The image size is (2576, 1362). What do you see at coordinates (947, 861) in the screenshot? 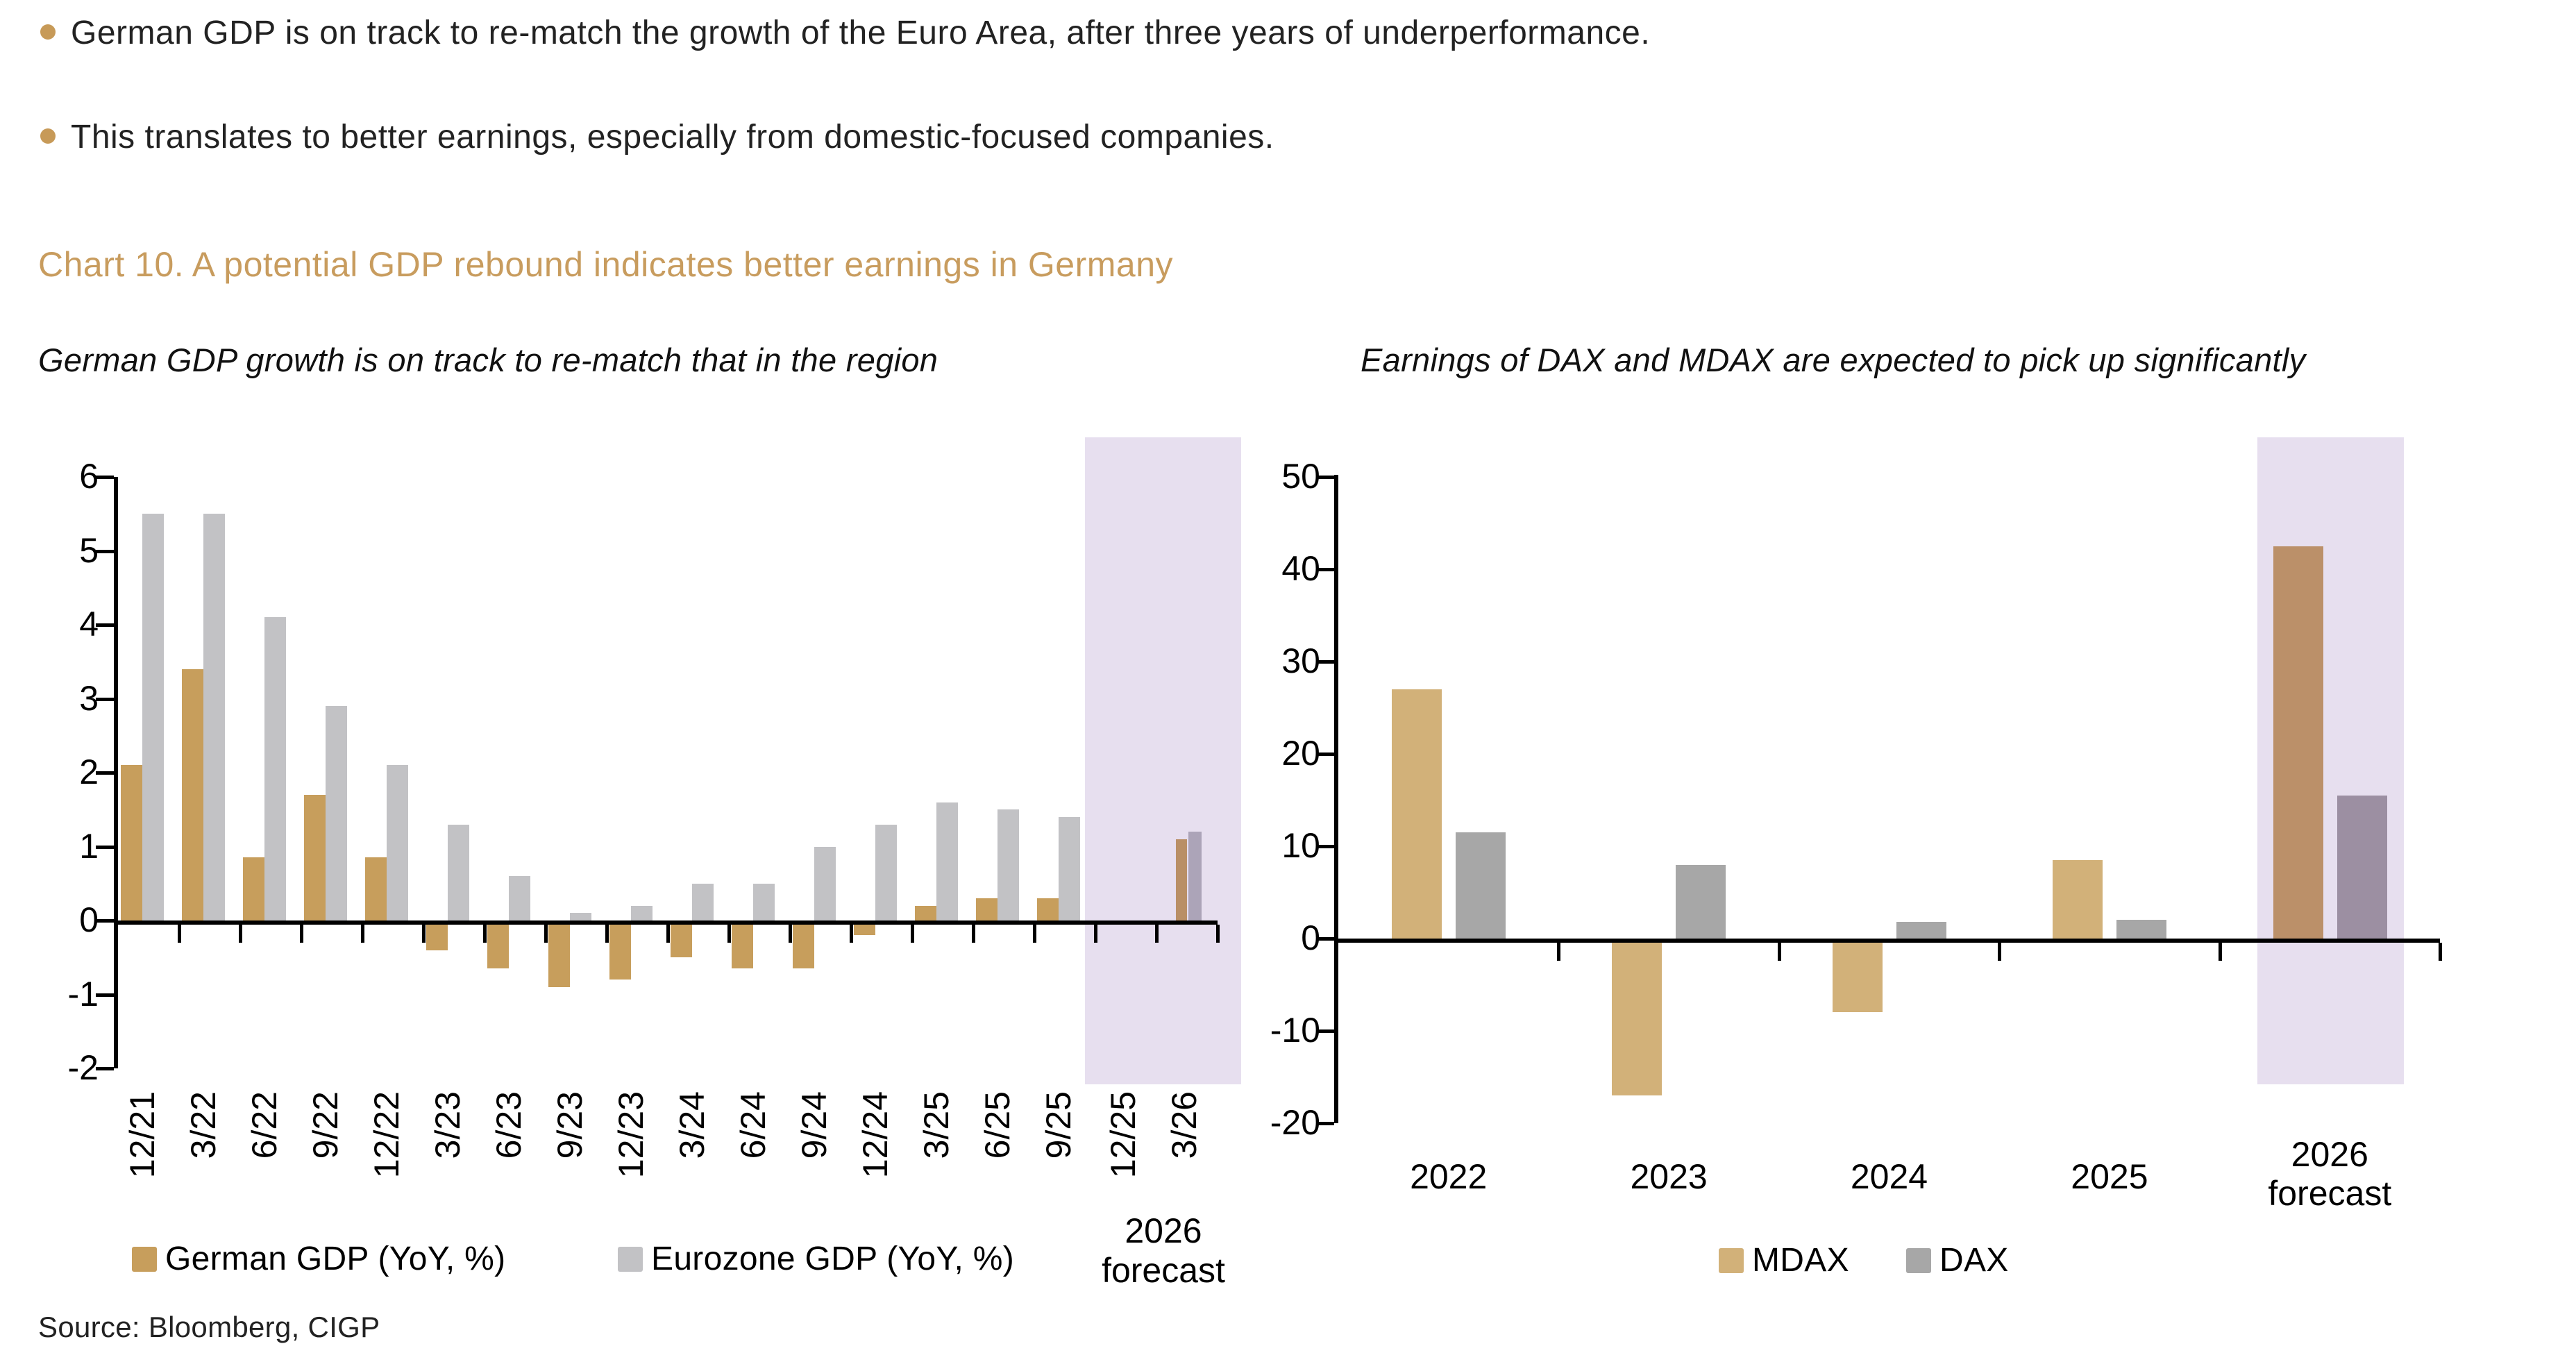
I see `bar-eurozone-gdp-yoy--3-25` at bounding box center [947, 861].